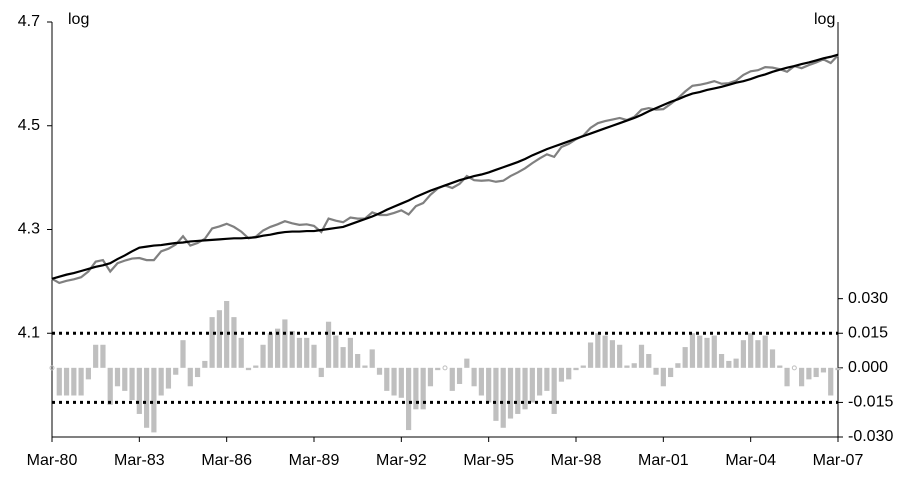 This screenshot has width=912, height=477. Describe the element at coordinates (824, 19) in the screenshot. I see `y2-axis-label: log` at that location.